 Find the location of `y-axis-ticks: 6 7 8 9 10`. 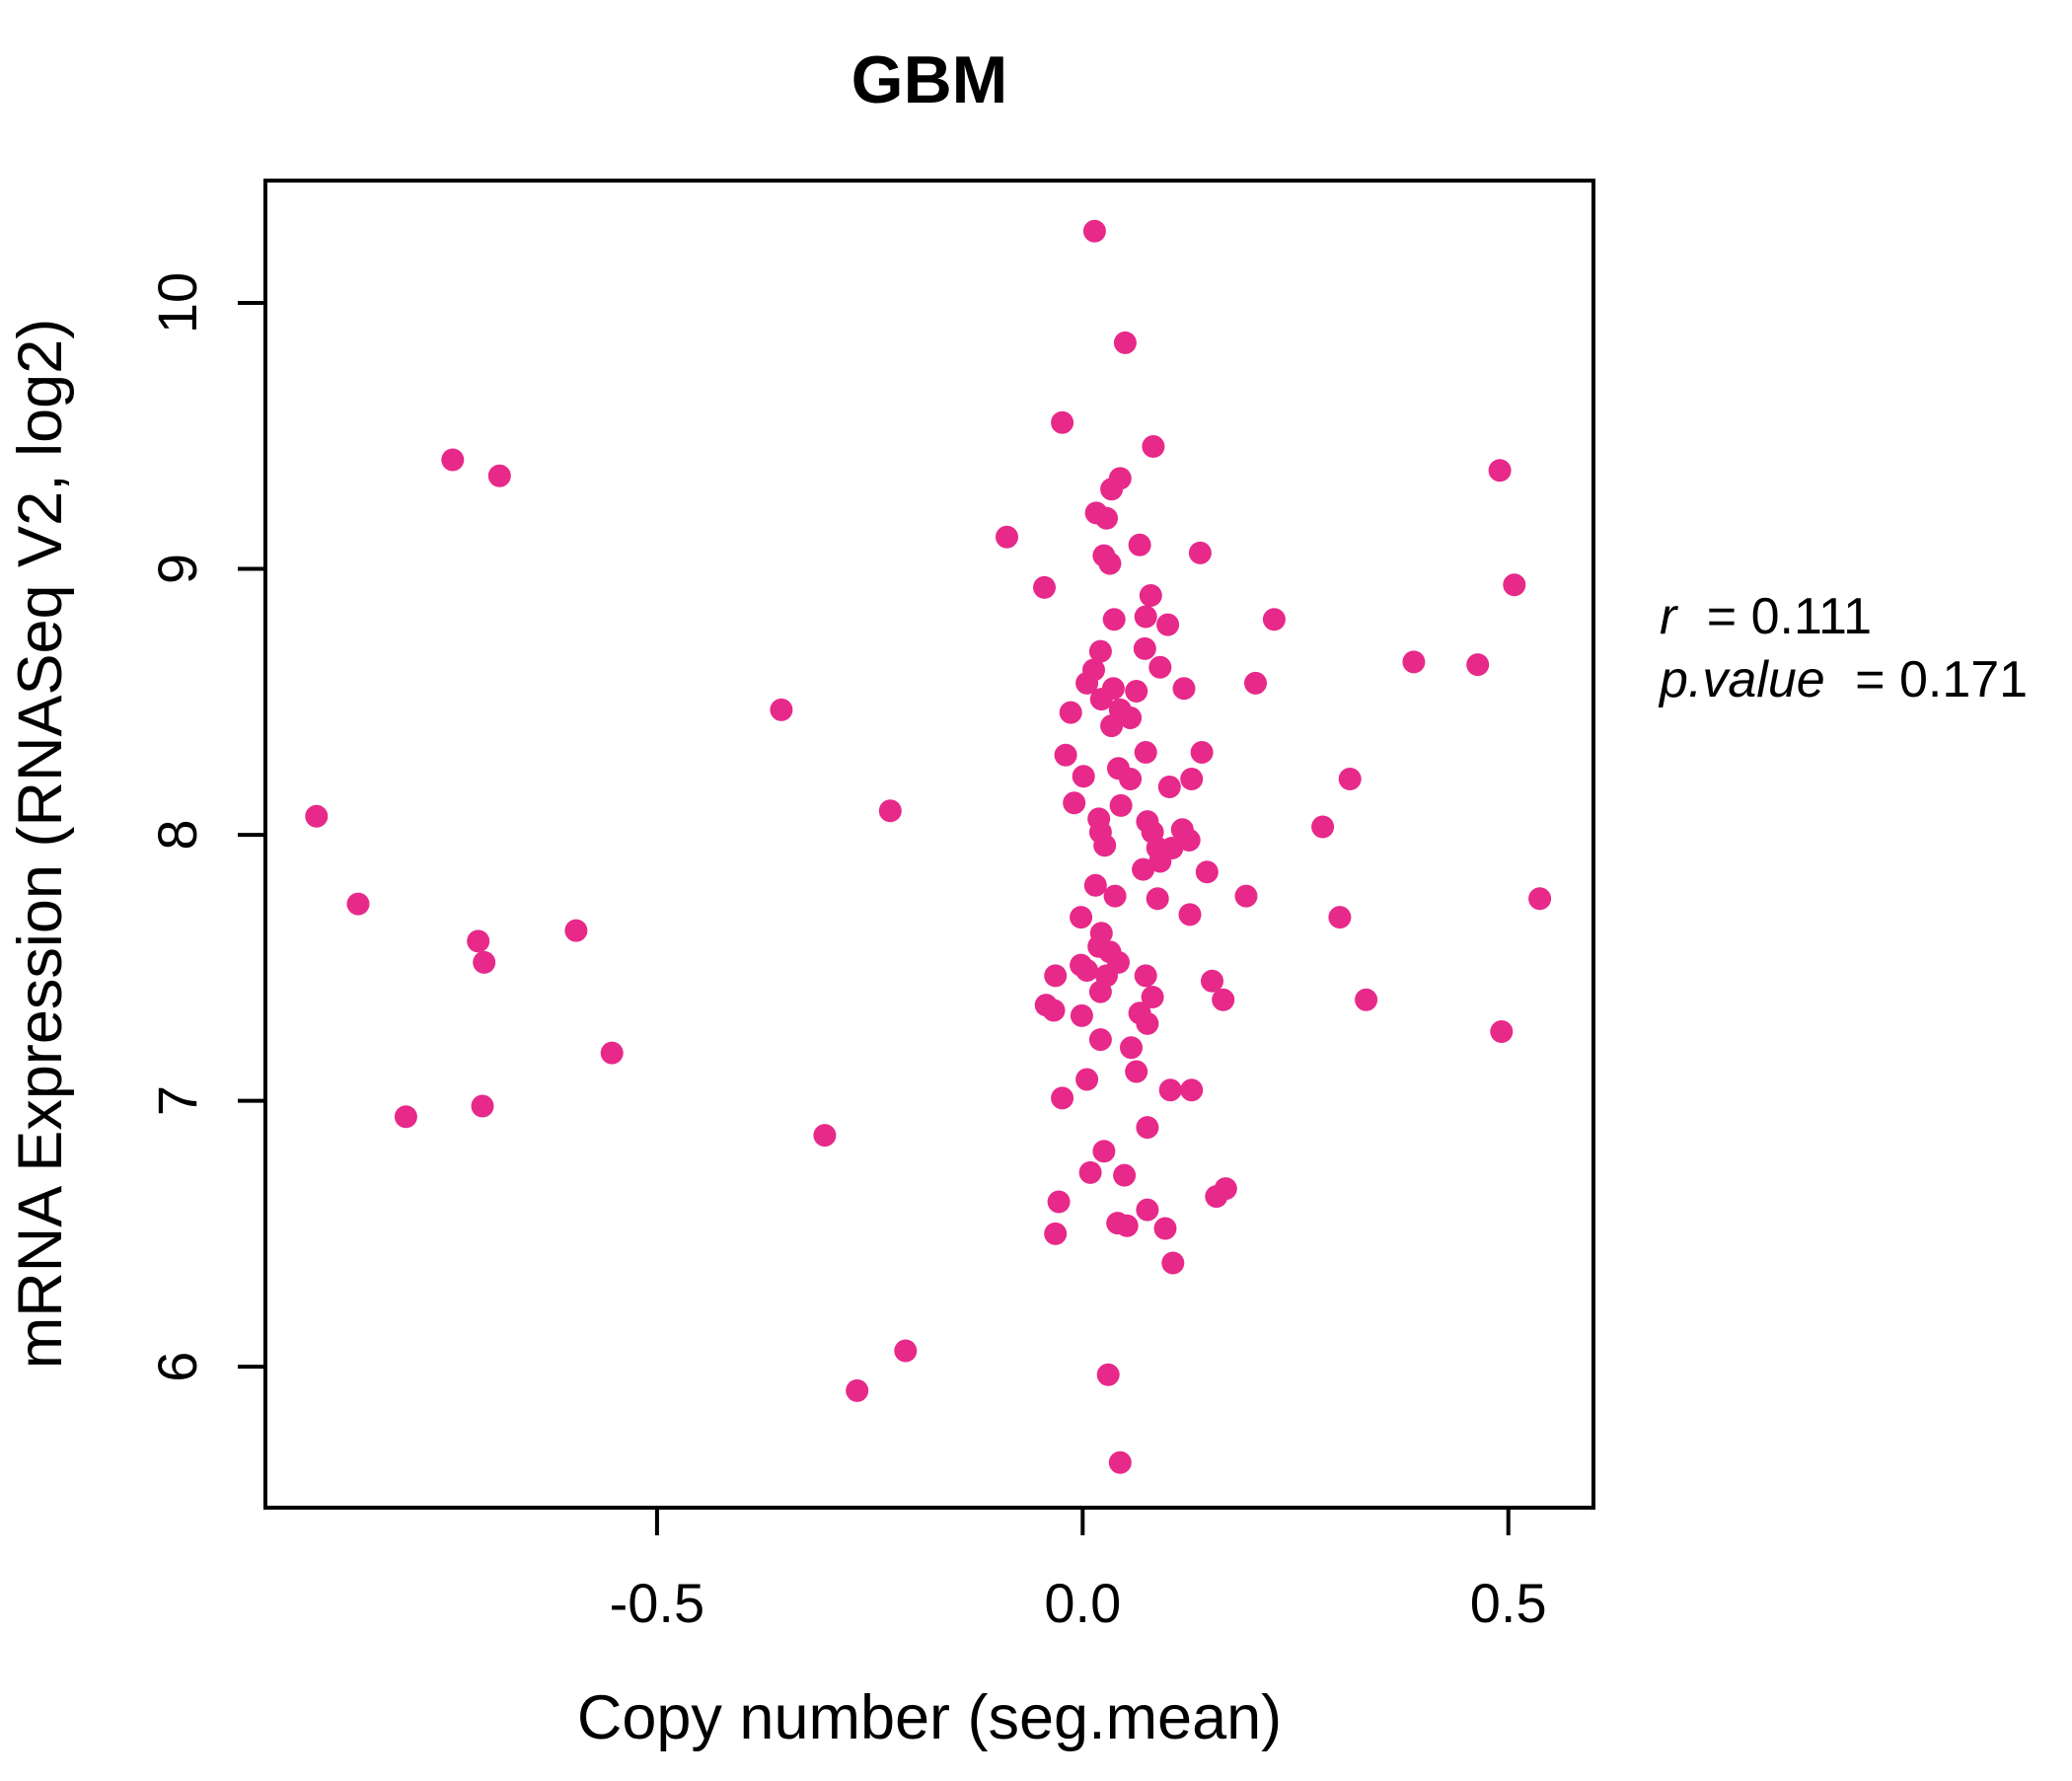

y-axis-ticks: 6 7 8 9 10 is located at coordinates (205, 827).